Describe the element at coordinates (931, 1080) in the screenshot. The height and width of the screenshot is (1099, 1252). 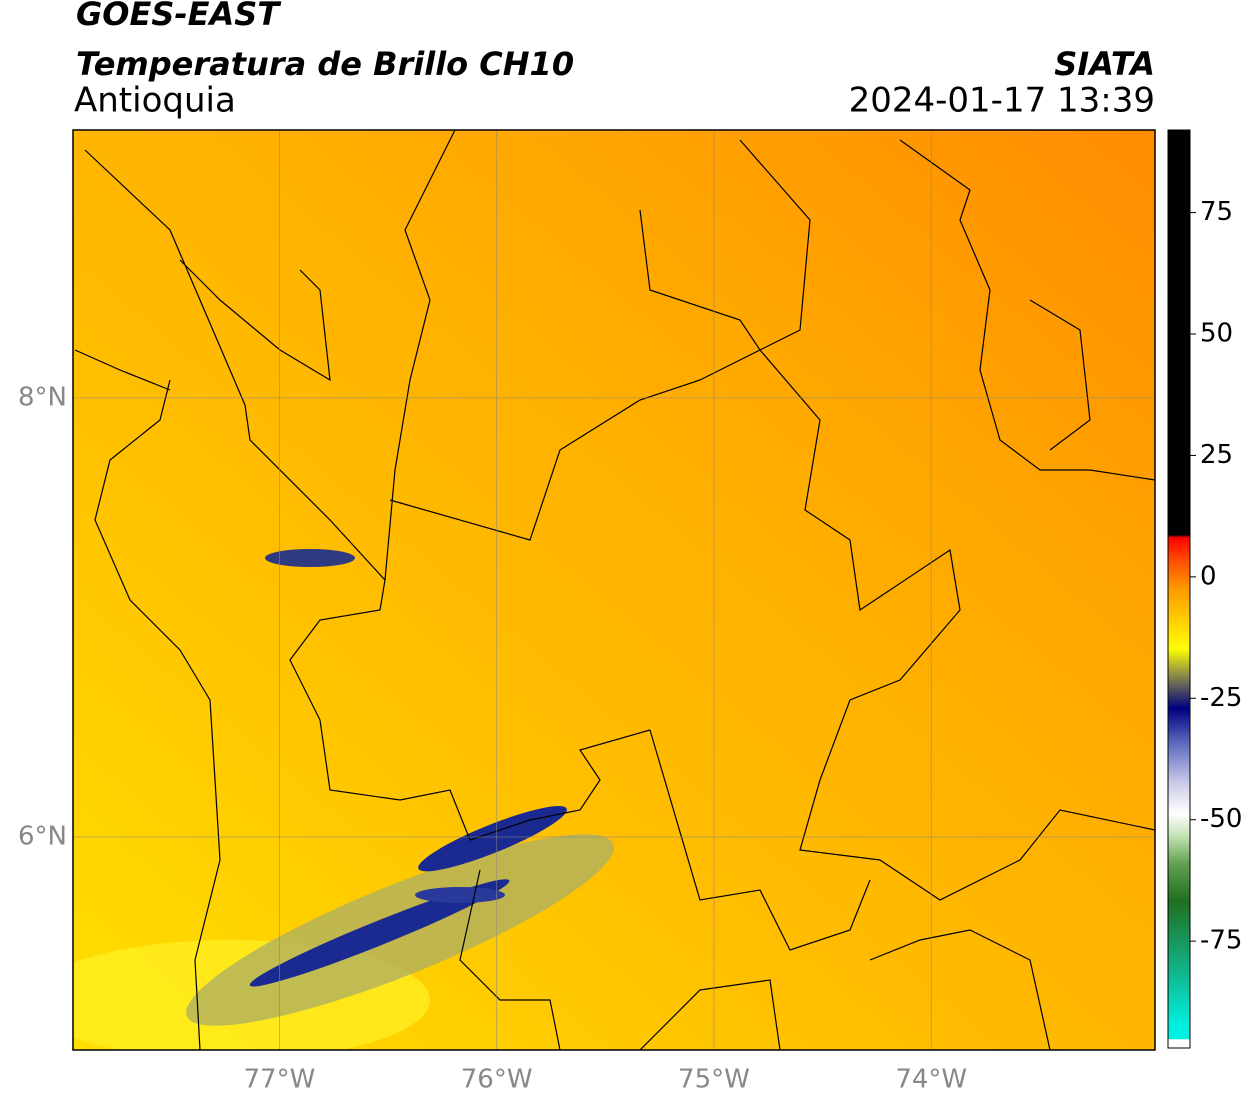
I see `x-tick-label: 74°W` at that location.